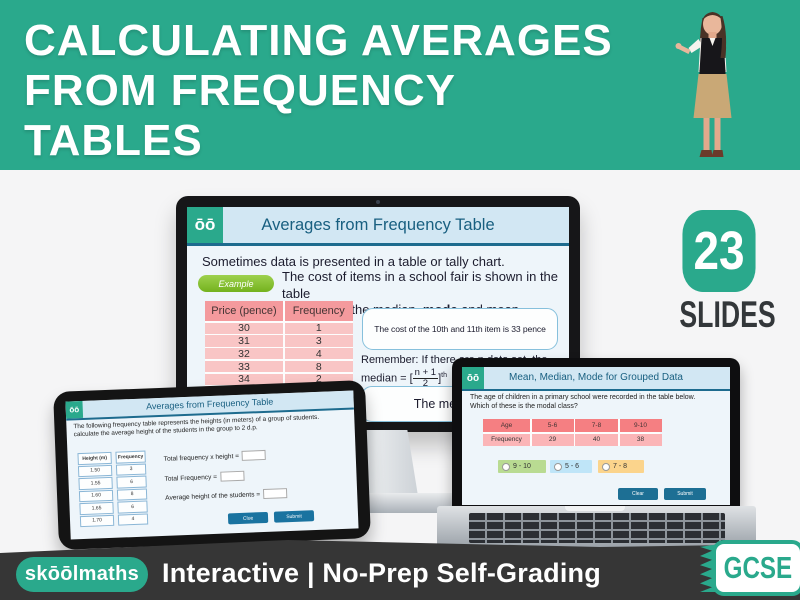  I want to click on laptop-slide-header: ōō Mean, Median, Mode for Grouped Data, so click(596, 379).